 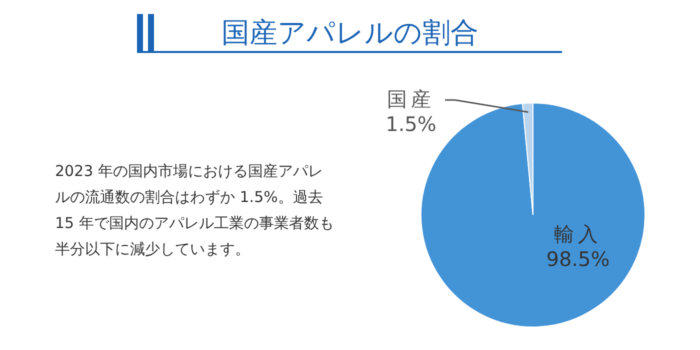 I want to click on slice-label: 輸入, so click(x=578, y=234).